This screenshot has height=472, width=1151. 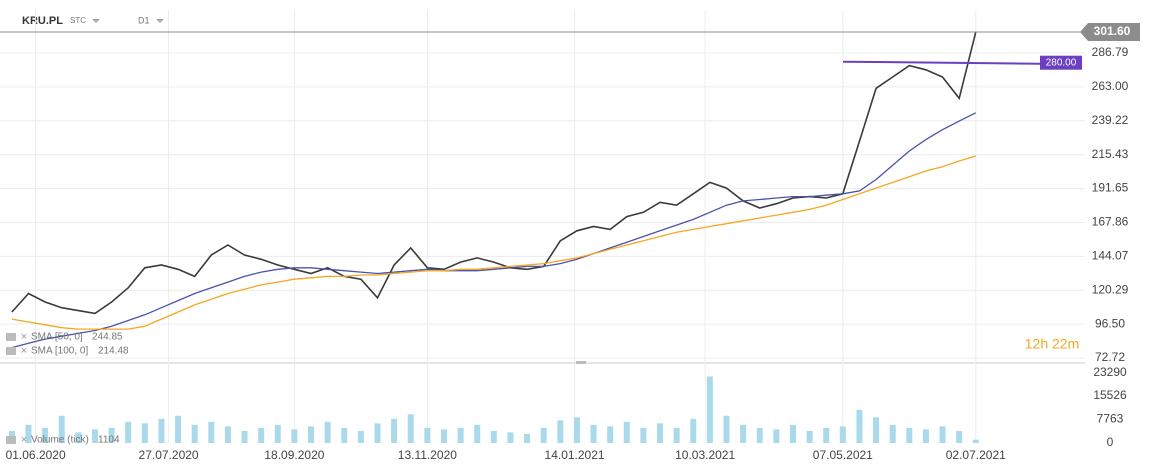 I want to click on x-tick-label: 18.09.2020, so click(x=294, y=455).